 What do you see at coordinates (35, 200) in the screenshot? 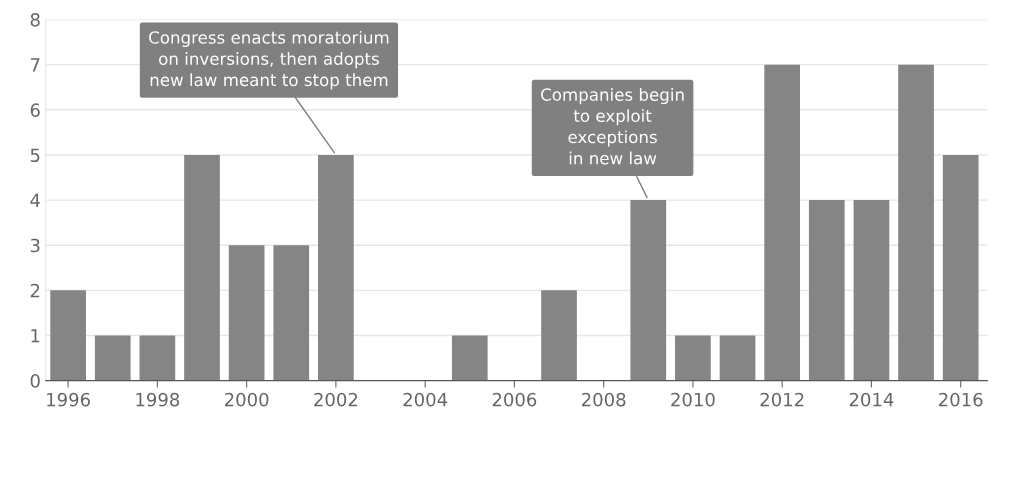
I see `y-tick-label: 4` at bounding box center [35, 200].